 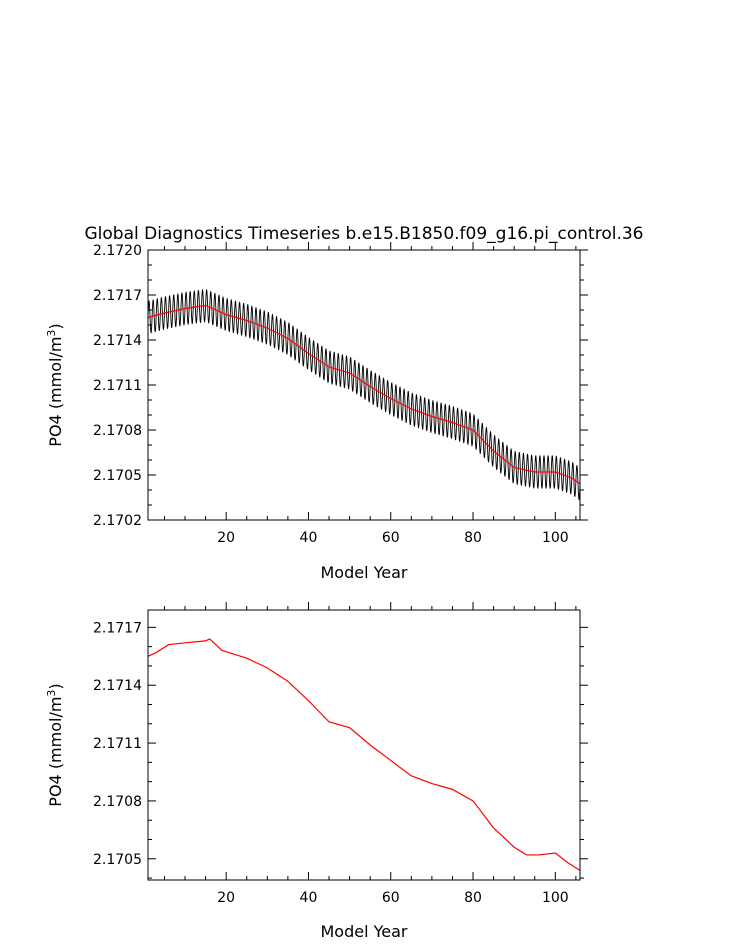 What do you see at coordinates (117, 251) in the screenshot?
I see `y-tick-label: 2.1720` at bounding box center [117, 251].